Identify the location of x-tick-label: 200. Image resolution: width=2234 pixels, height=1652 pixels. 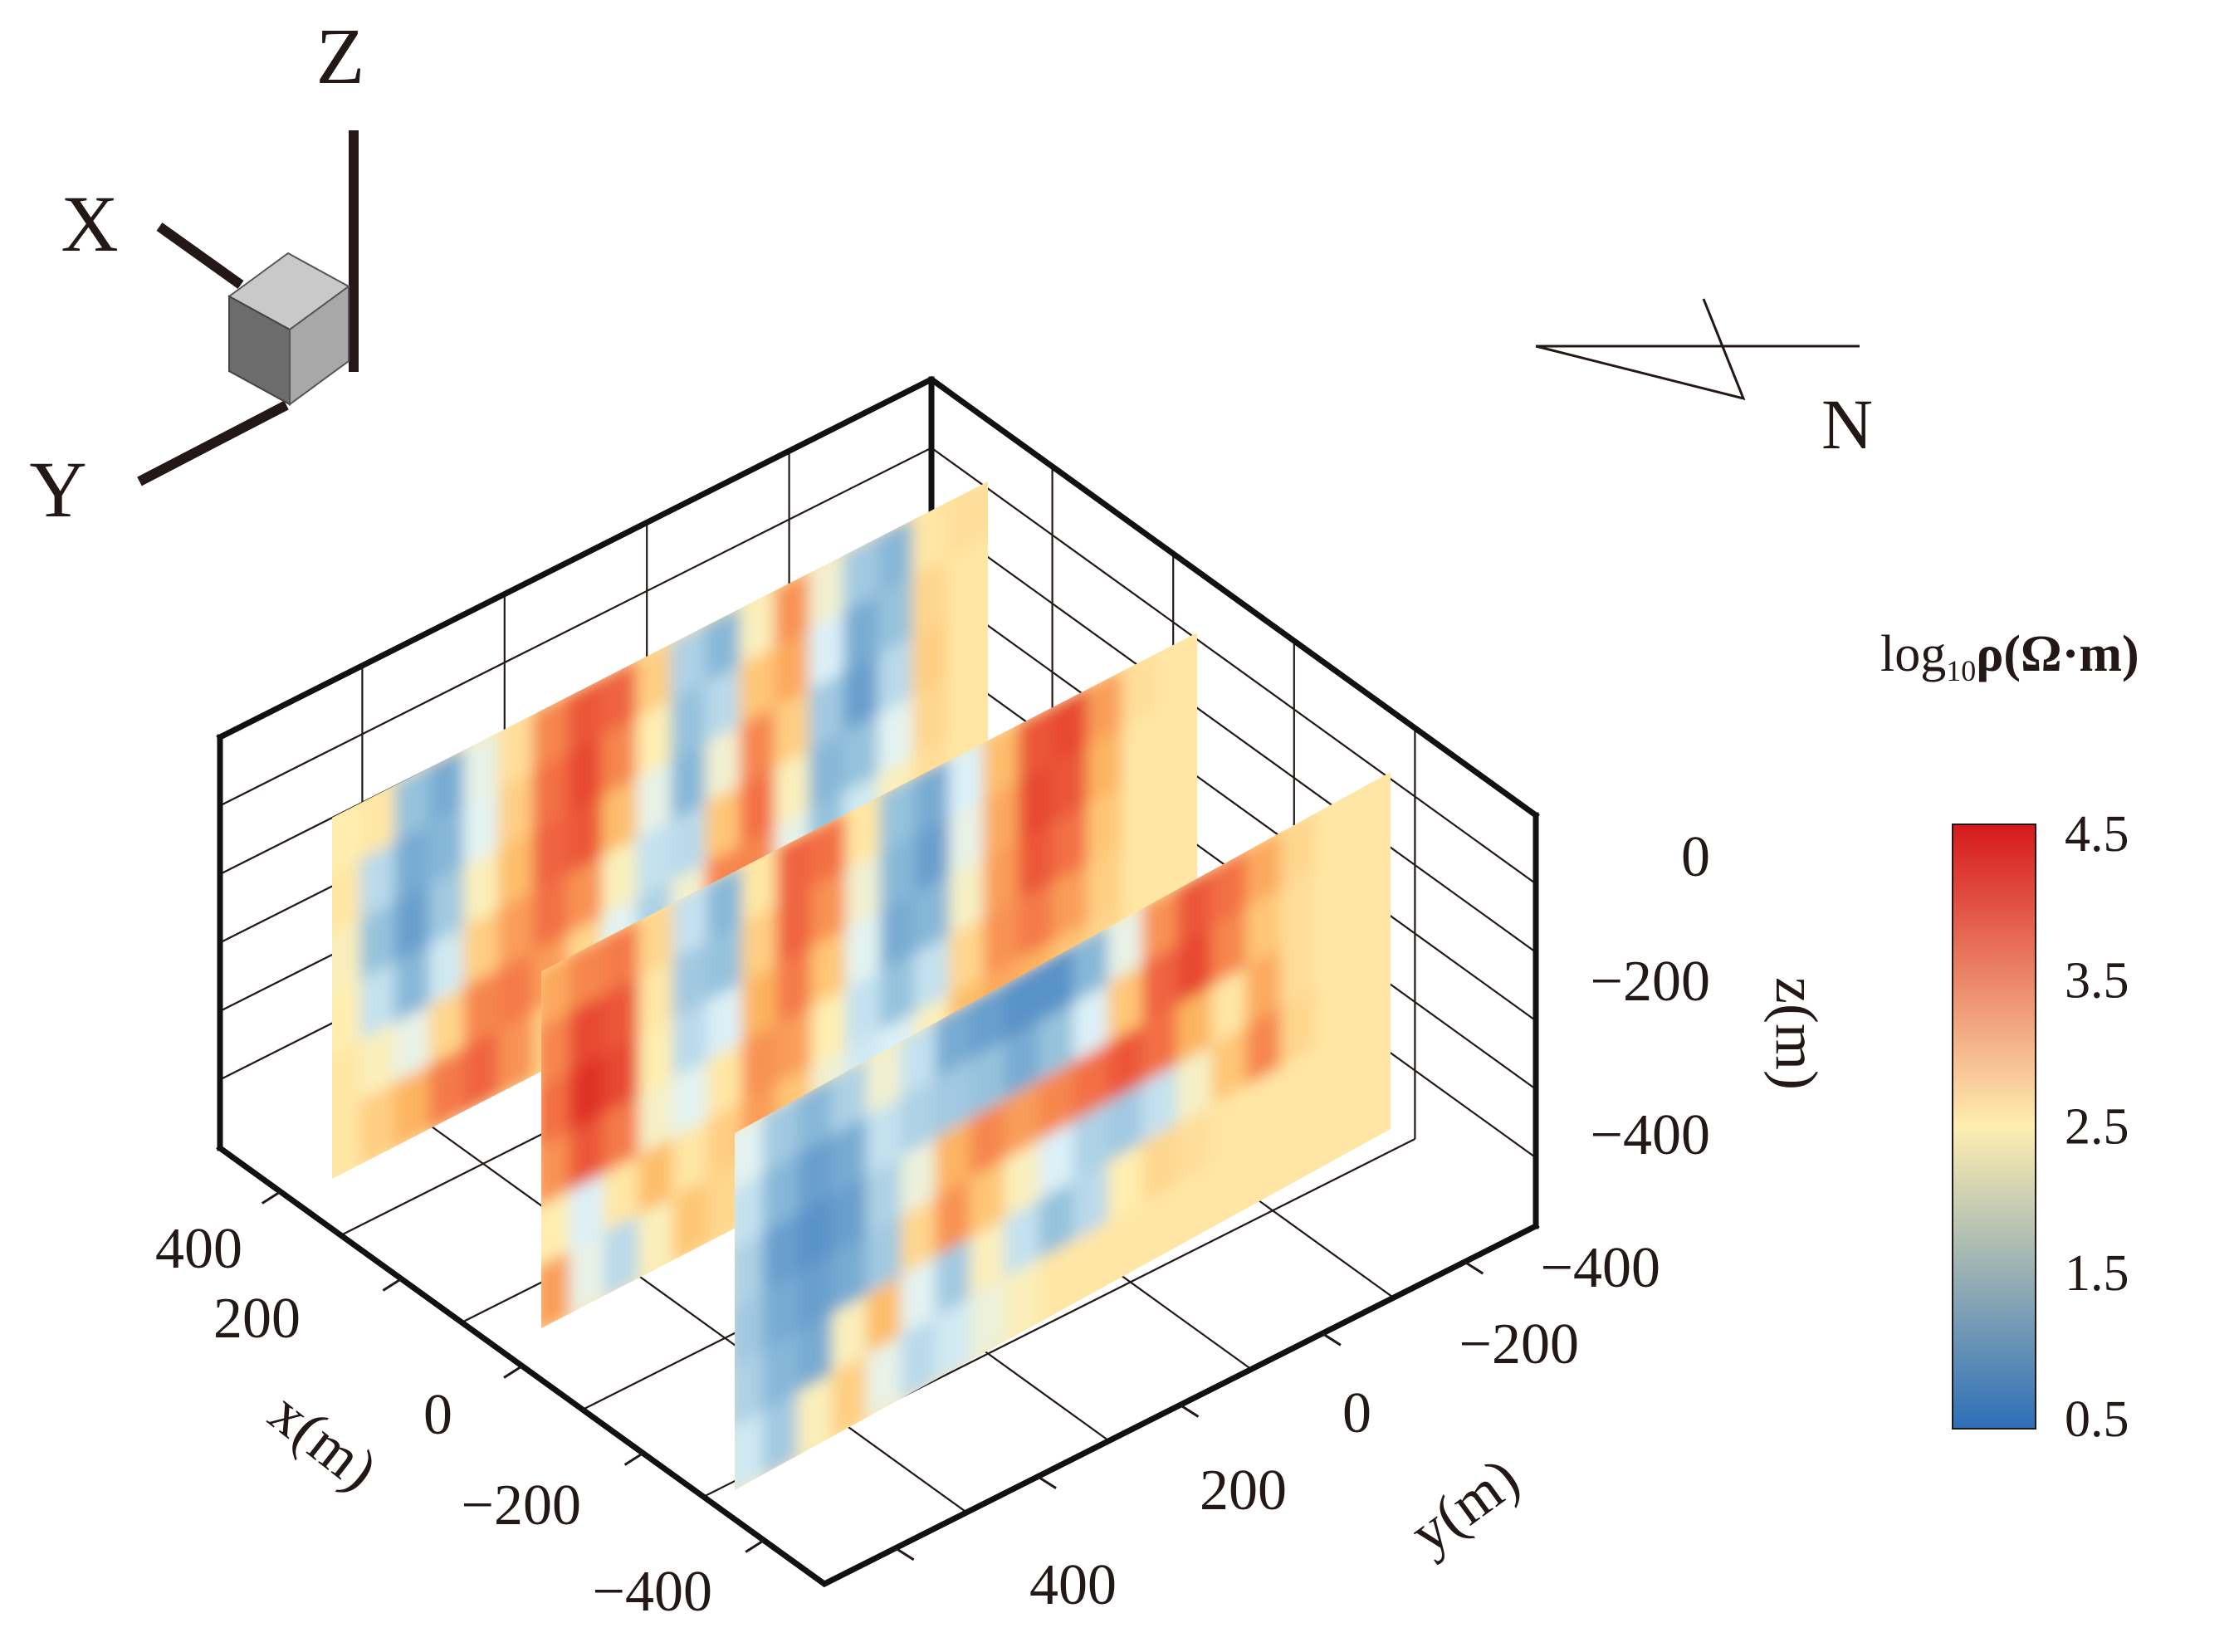
(257, 1319).